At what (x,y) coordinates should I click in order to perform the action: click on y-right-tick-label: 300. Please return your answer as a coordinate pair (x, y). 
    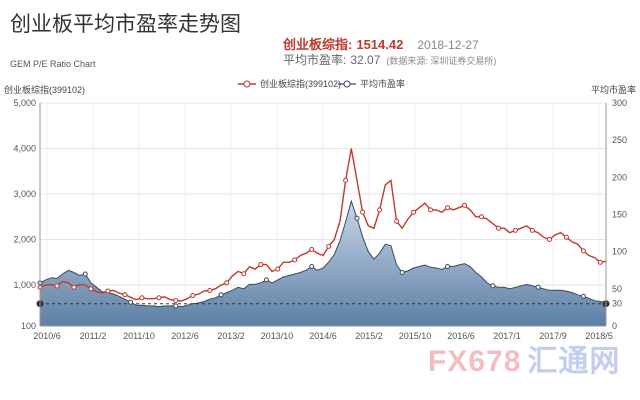
    Looking at the image, I should click on (619, 103).